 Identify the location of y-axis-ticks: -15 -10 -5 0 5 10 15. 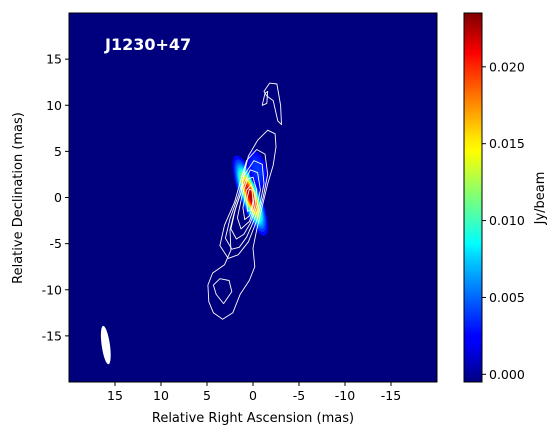
(55, 197).